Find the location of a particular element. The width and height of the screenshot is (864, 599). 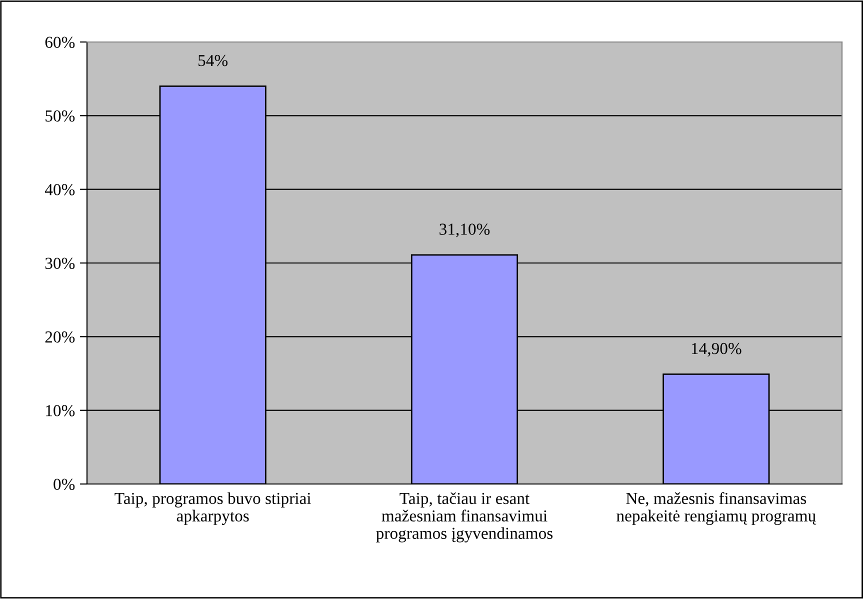

y-tick-label: 20% is located at coordinates (60, 337).